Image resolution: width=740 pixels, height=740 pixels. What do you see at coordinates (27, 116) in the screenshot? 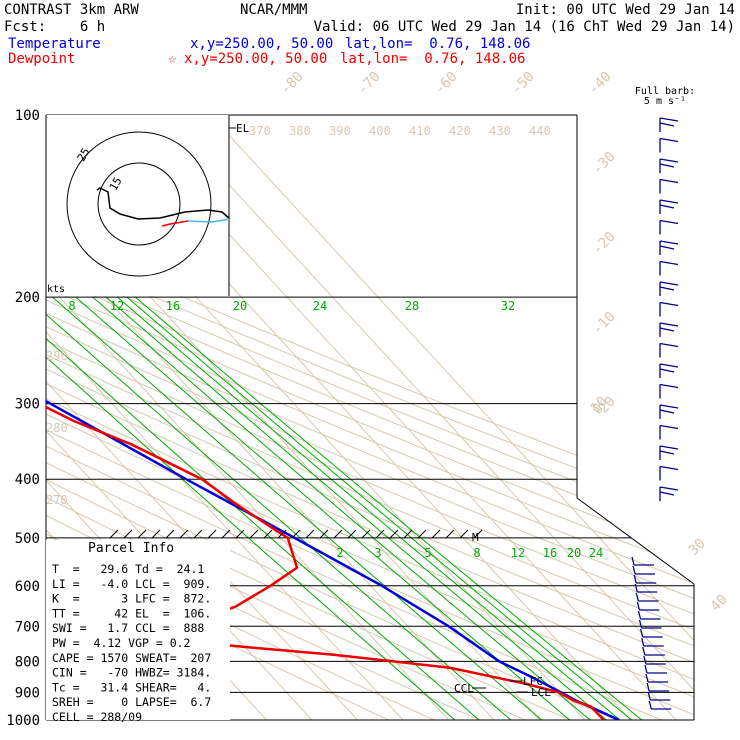
I see `pressure-tick-label: 100` at bounding box center [27, 116].